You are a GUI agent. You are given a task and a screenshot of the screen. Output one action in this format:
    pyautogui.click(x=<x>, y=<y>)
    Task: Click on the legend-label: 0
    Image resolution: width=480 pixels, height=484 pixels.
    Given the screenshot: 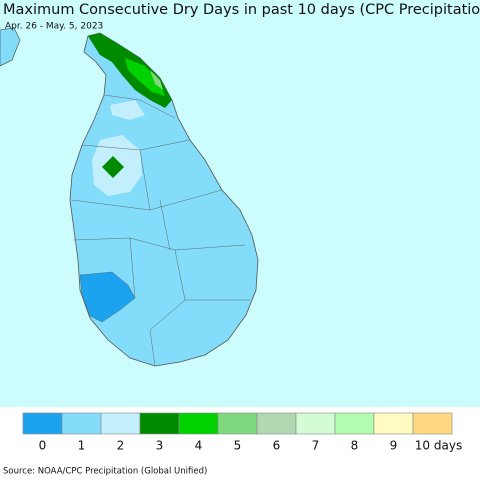 What is the action you would take?
    pyautogui.click(x=43, y=446)
    